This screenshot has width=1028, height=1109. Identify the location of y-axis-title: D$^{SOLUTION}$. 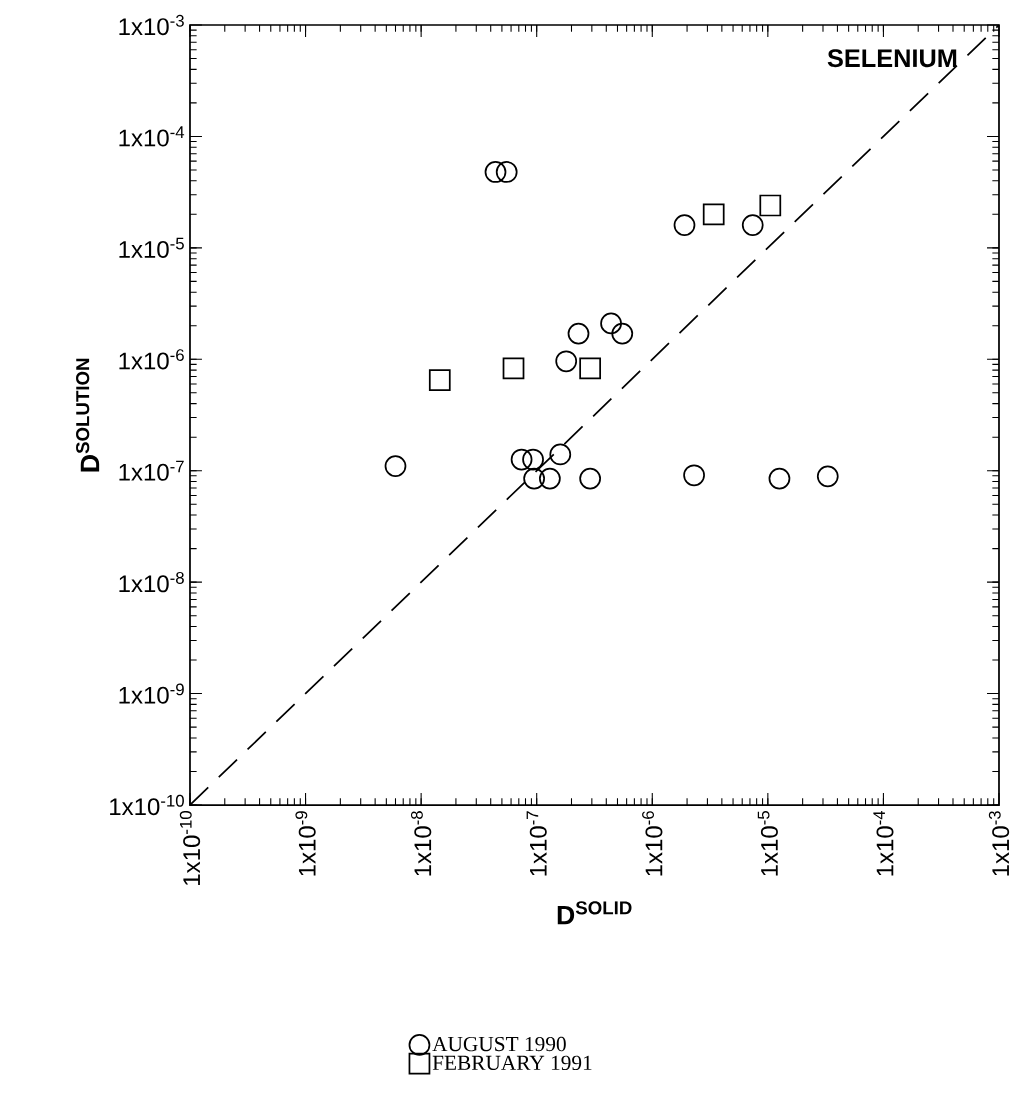
(88, 415).